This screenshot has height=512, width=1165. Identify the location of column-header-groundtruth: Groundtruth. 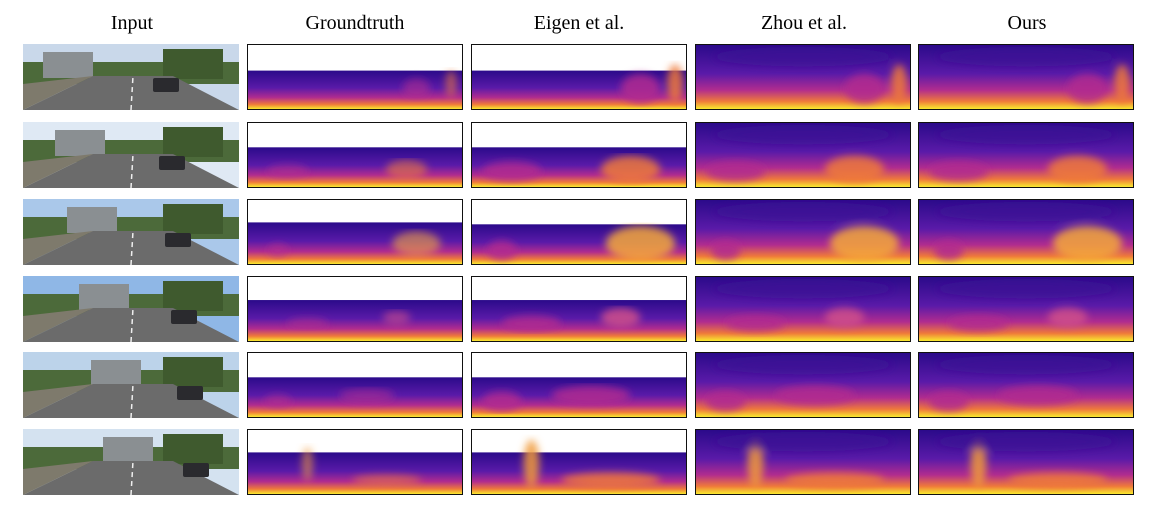
(355, 23).